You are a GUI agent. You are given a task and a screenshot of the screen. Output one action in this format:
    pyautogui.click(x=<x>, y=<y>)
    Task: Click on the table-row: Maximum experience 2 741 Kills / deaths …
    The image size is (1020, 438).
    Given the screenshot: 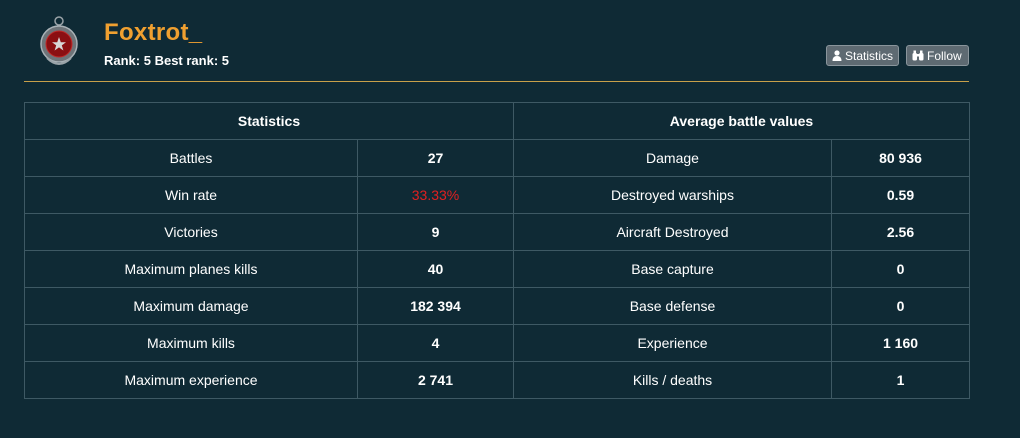 What is the action you would take?
    pyautogui.click(x=497, y=380)
    